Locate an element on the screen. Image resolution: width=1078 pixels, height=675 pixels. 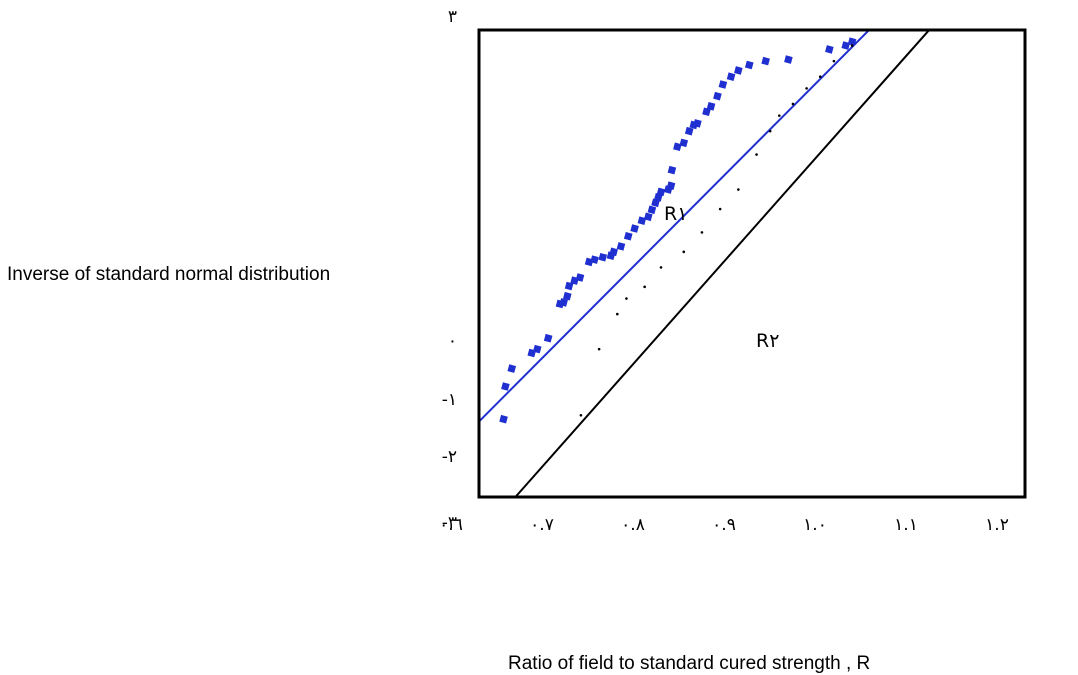
y-tick-label: -٣ is located at coordinates (449, 523).